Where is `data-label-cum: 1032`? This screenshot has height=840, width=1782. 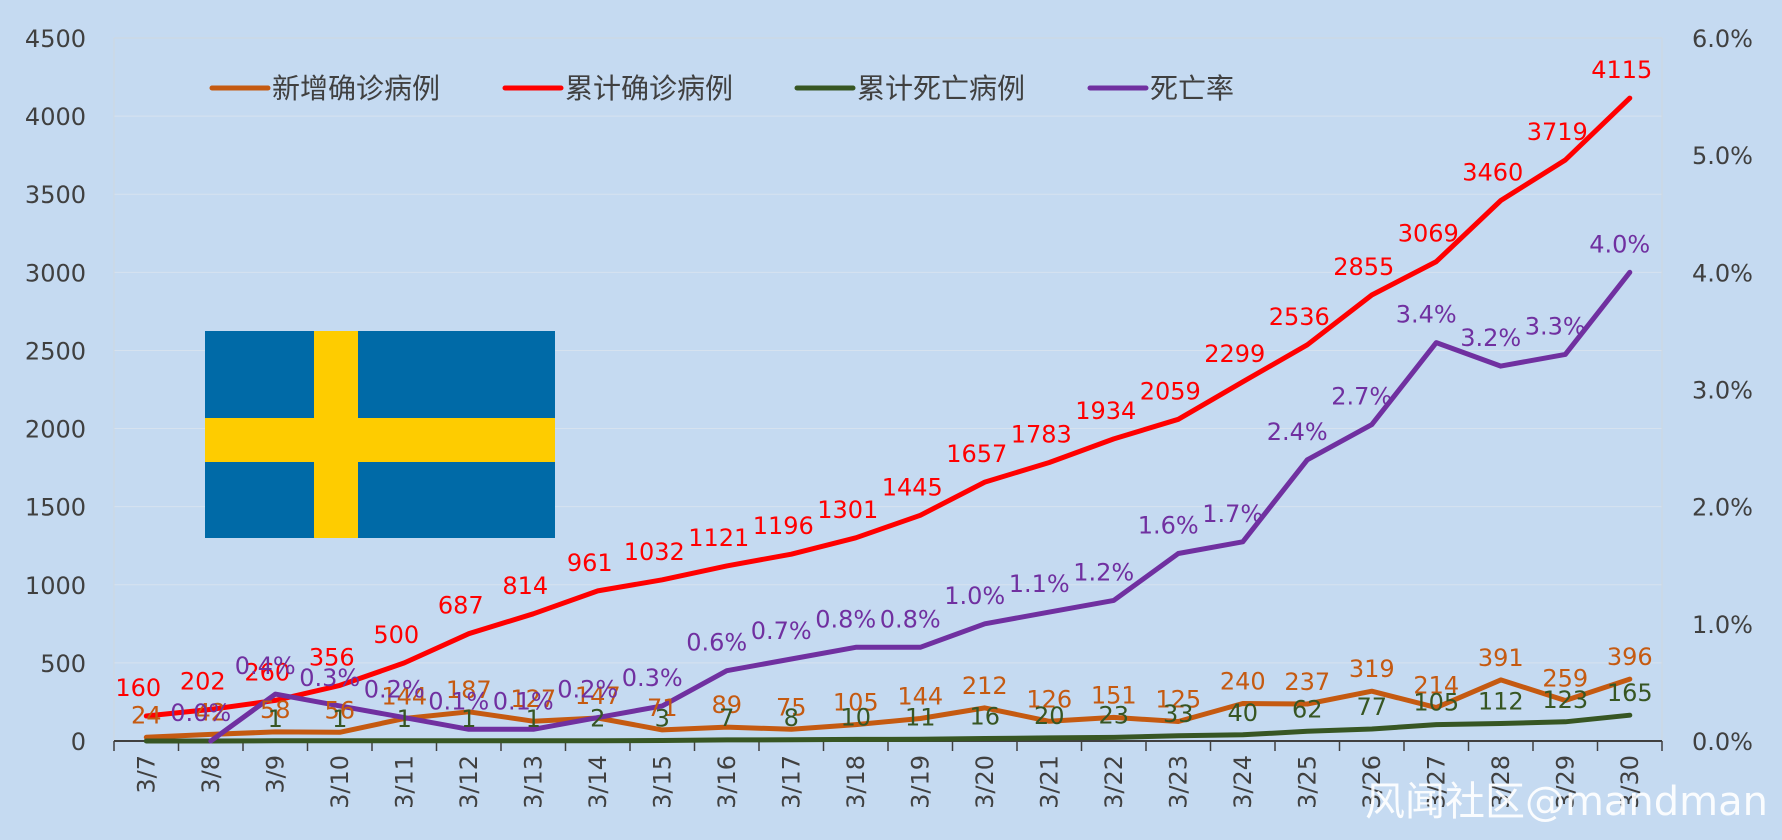
data-label-cum: 1032 is located at coordinates (654, 552).